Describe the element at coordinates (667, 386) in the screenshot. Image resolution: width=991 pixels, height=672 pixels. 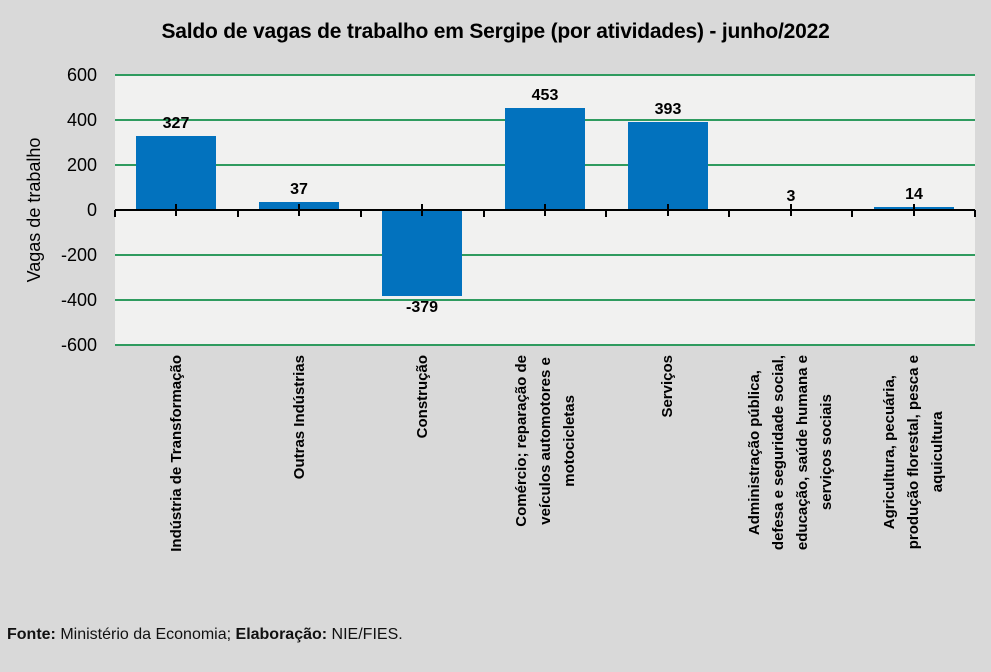
I see `category-label: Serviços` at that location.